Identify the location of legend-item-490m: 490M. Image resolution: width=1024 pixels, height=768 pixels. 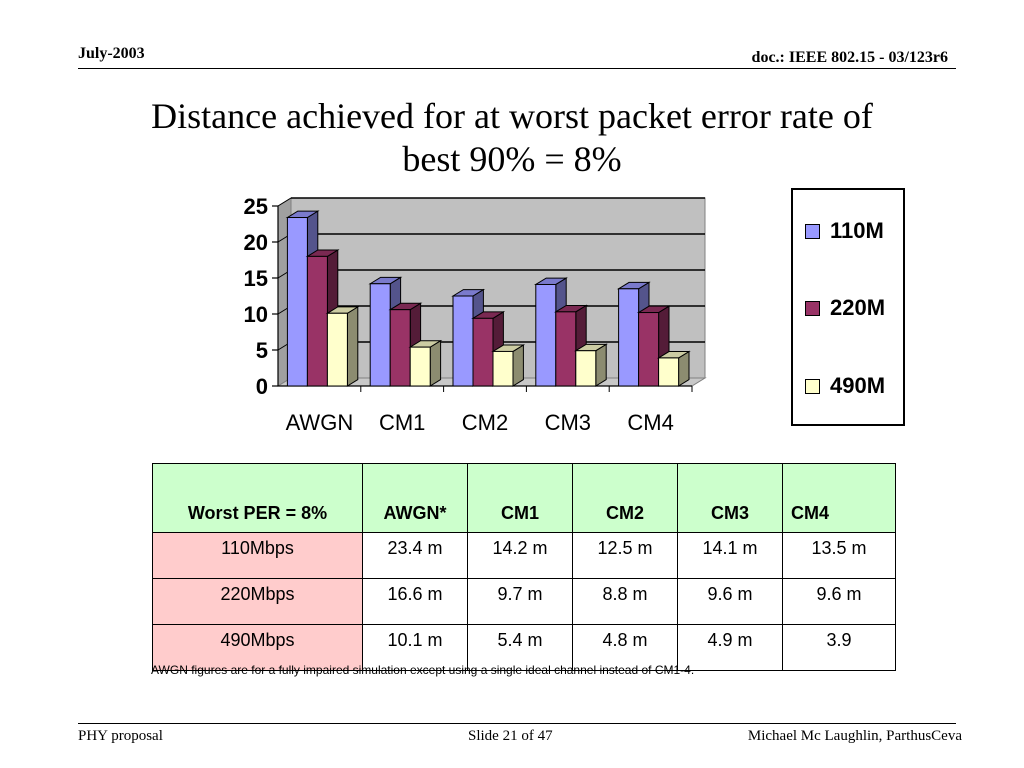
(845, 386).